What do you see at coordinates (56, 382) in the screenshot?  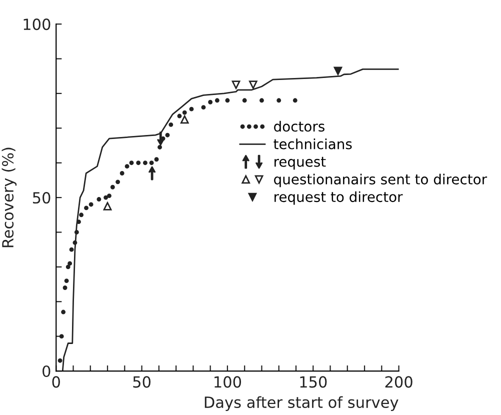 I see `x-tick-label: 0` at bounding box center [56, 382].